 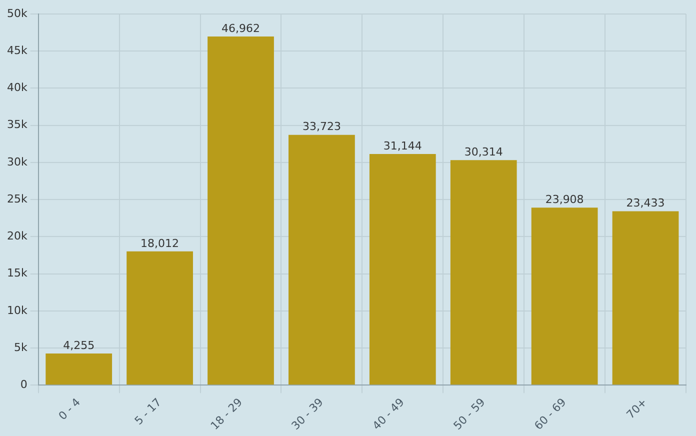 I want to click on x-tick-label: 40 - 49, so click(x=388, y=414).